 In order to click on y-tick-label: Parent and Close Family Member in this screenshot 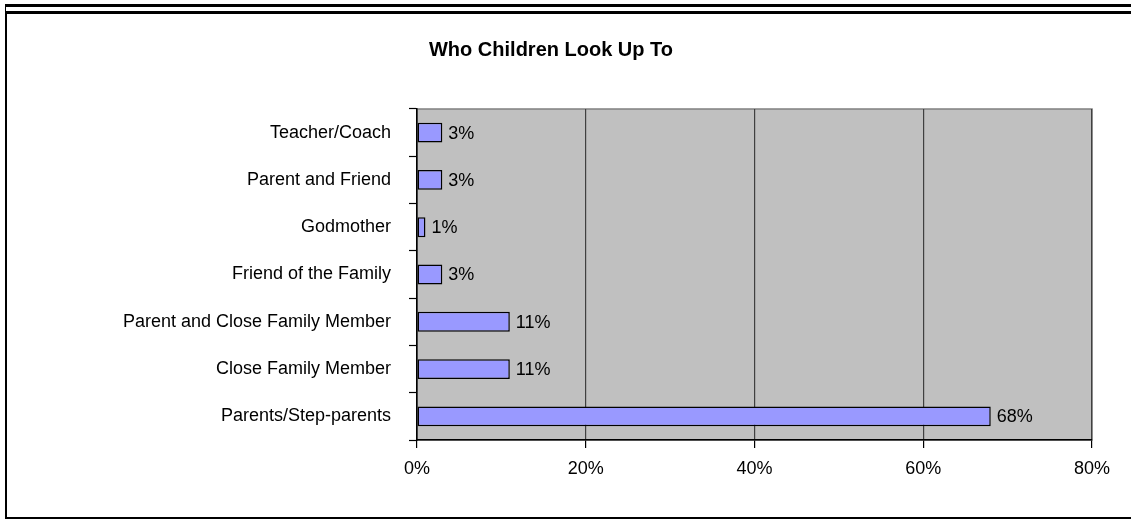, I will do `click(256, 320)`.